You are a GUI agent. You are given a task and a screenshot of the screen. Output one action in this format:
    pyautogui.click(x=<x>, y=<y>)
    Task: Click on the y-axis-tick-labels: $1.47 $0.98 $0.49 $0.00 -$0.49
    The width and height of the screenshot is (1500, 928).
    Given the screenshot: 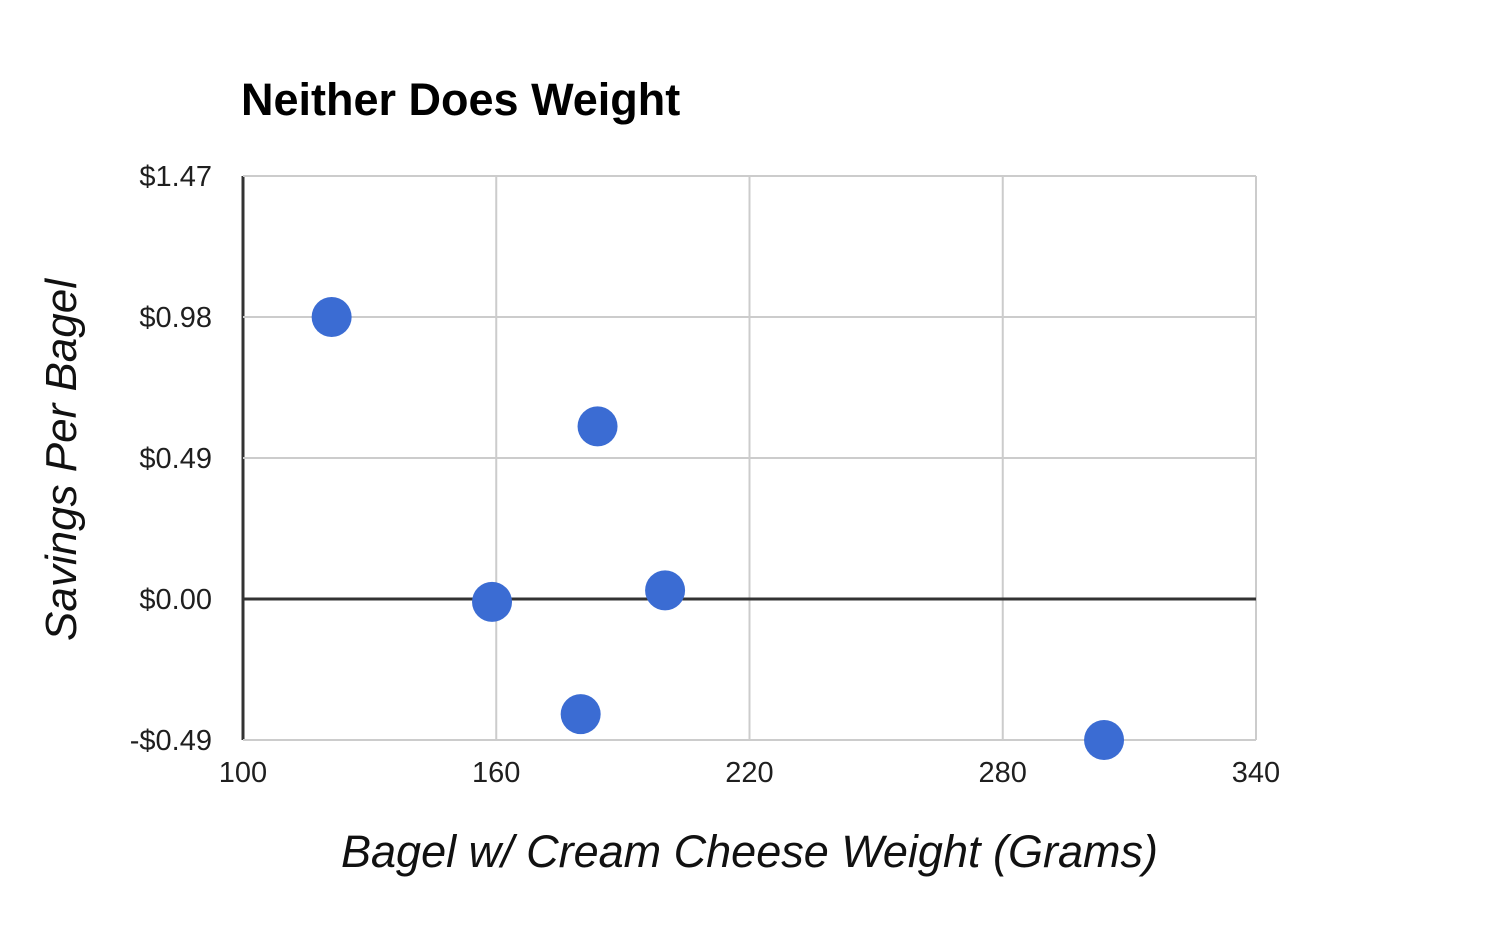 What is the action you would take?
    pyautogui.click(x=171, y=459)
    